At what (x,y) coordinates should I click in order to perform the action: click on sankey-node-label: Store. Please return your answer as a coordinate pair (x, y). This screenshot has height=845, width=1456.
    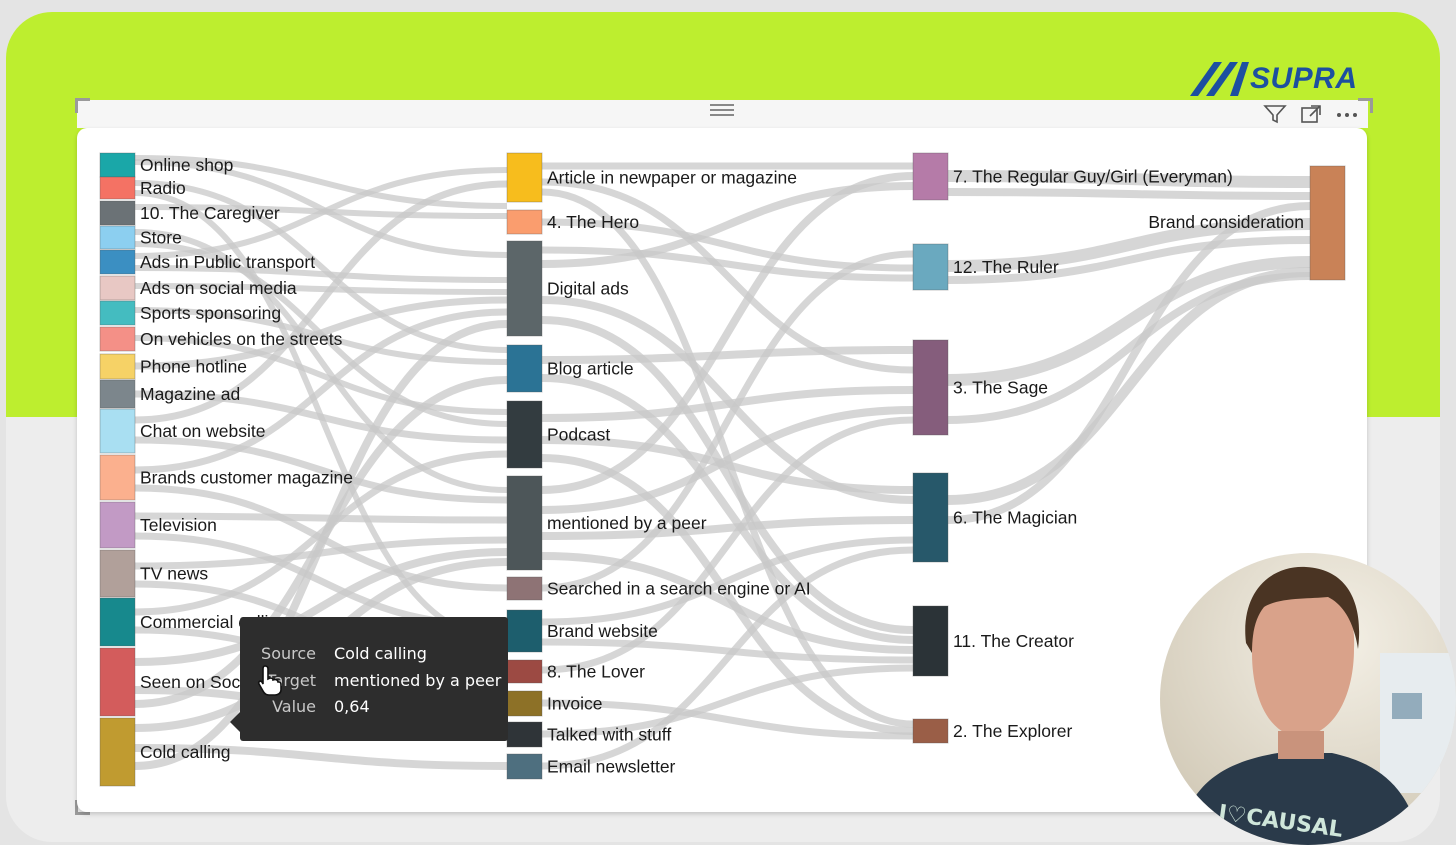
    Looking at the image, I should click on (161, 238).